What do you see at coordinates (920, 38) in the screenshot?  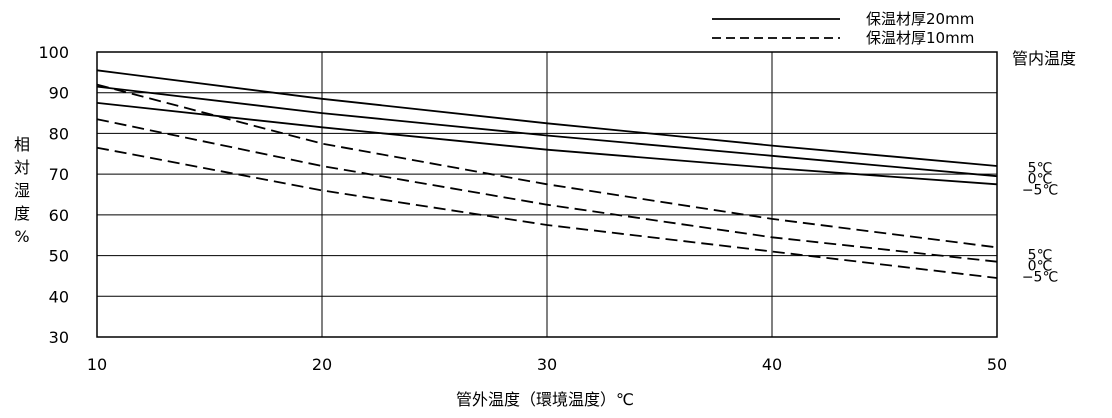 I see `legend-label-2: 保温材厚10mm` at bounding box center [920, 38].